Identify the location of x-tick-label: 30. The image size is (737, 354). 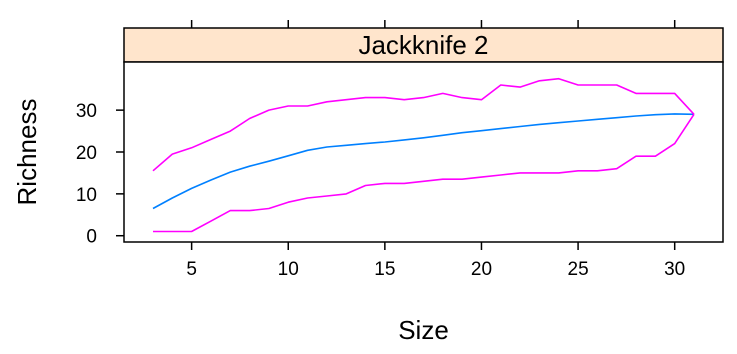
(674, 269).